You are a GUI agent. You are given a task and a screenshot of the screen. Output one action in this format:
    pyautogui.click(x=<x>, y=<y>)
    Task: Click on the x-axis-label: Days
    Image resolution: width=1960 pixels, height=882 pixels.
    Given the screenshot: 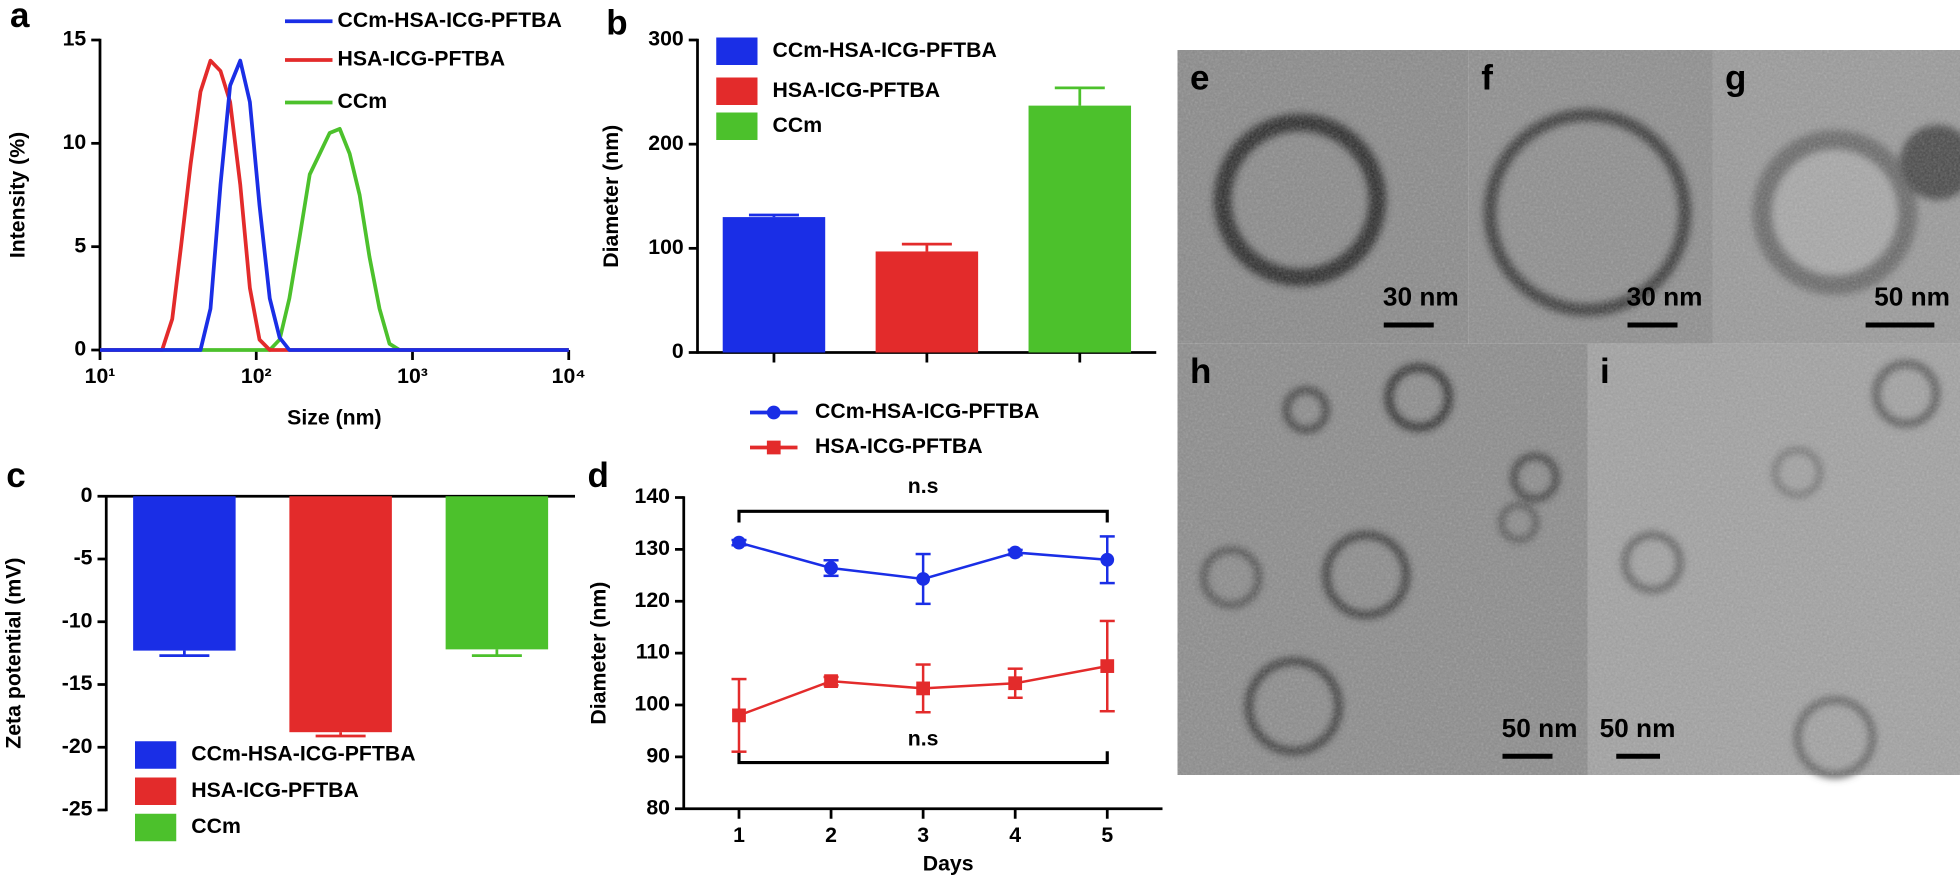 What is the action you would take?
    pyautogui.click(x=948, y=864)
    